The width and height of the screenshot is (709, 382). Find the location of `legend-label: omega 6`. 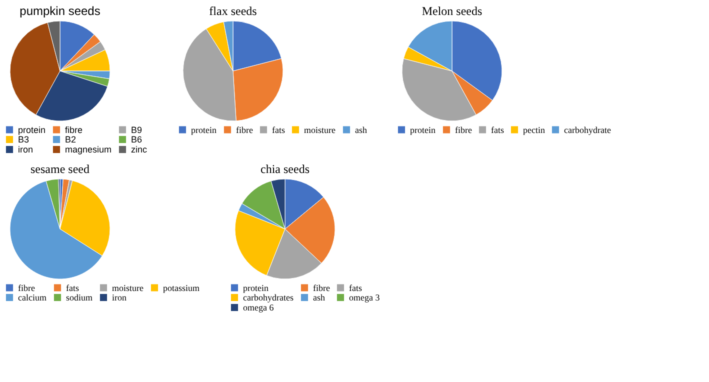

legend-label: omega 6 is located at coordinates (258, 307).